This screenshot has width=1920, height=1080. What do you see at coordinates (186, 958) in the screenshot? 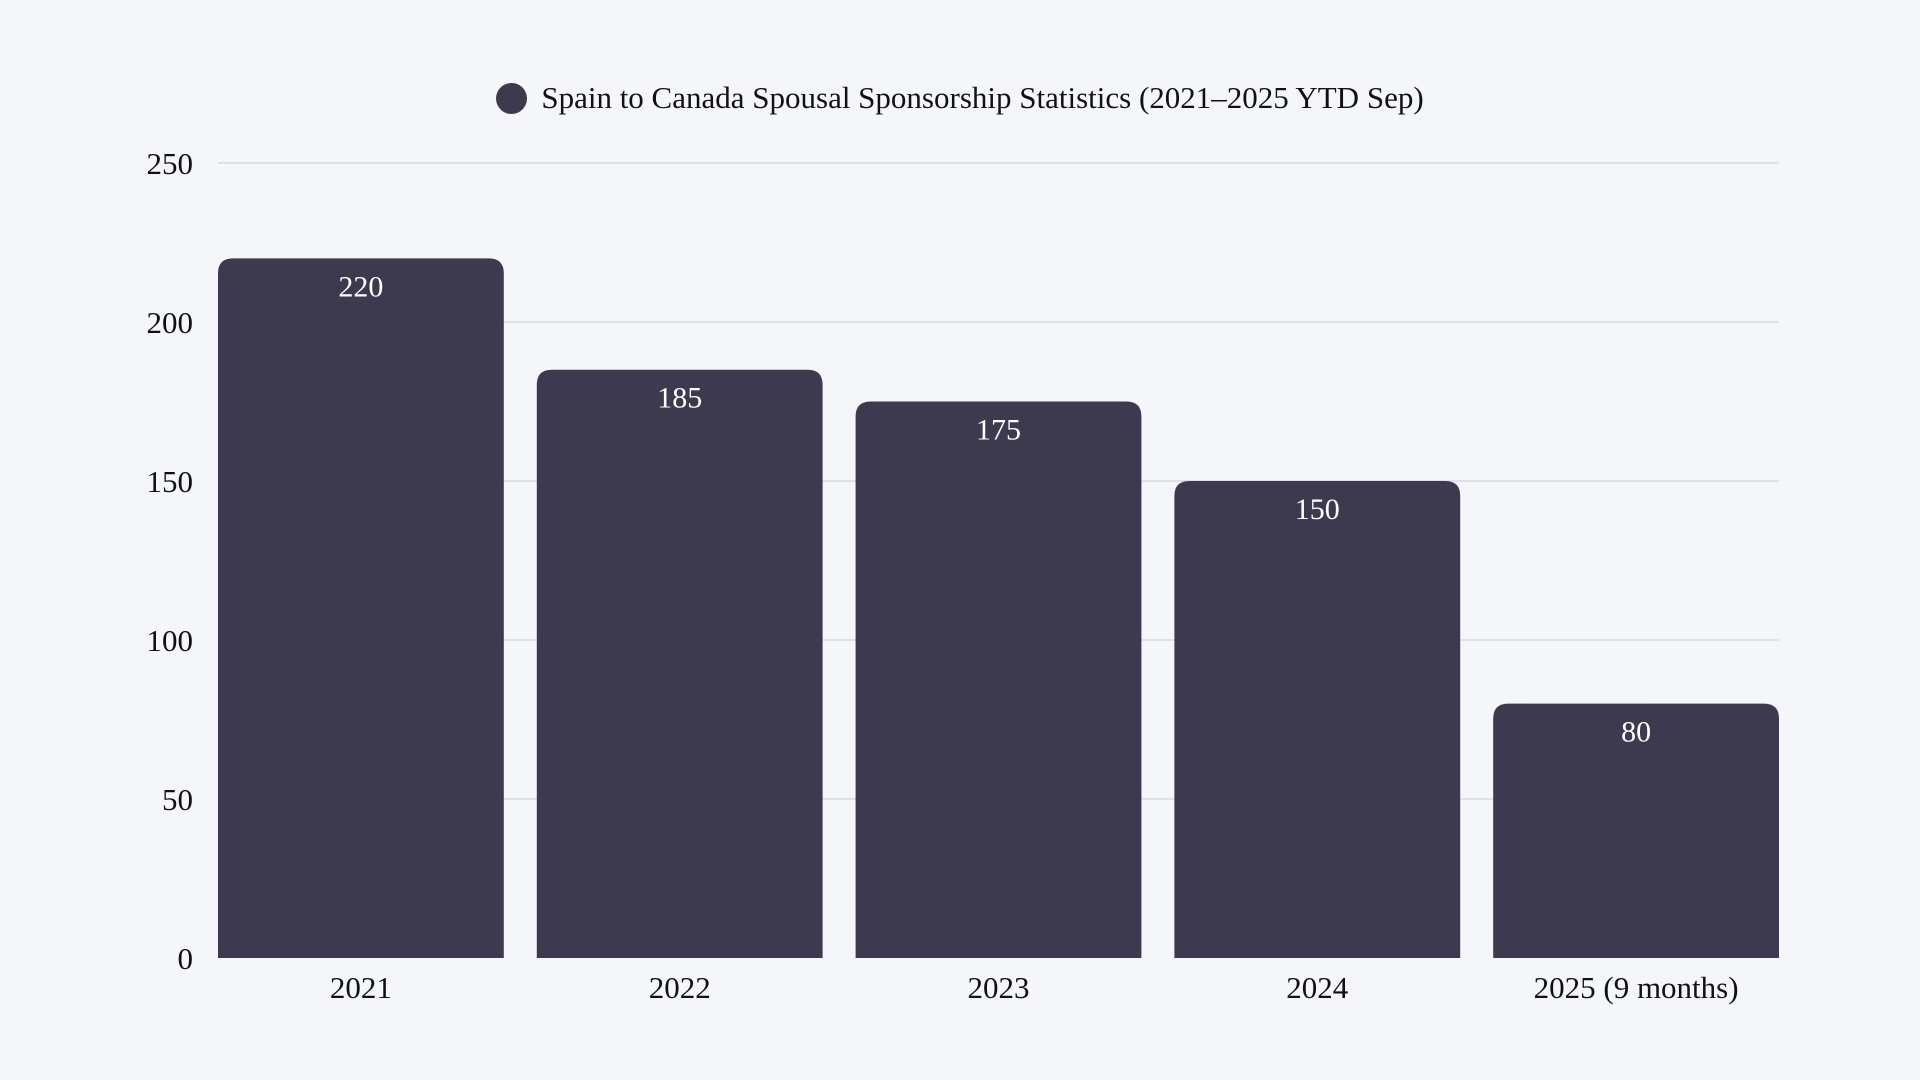
I see `y-tick-label: 0` at bounding box center [186, 958].